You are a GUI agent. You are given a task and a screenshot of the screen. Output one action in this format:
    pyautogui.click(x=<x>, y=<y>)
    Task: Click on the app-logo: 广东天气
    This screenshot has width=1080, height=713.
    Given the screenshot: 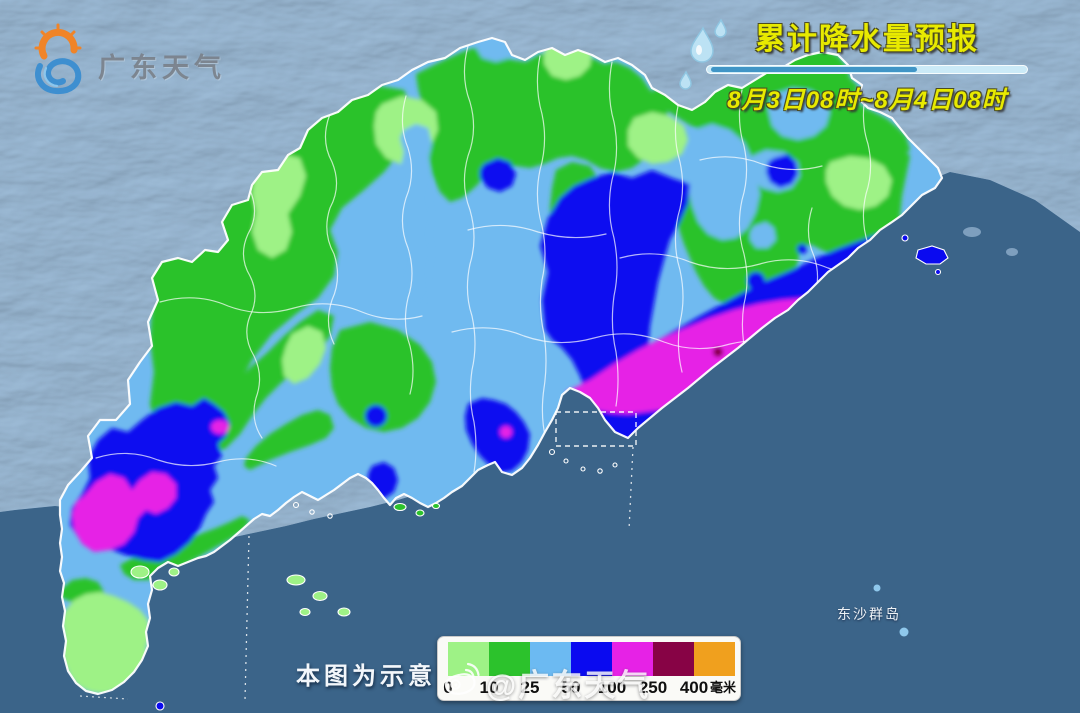 What is the action you would take?
    pyautogui.click(x=127, y=58)
    